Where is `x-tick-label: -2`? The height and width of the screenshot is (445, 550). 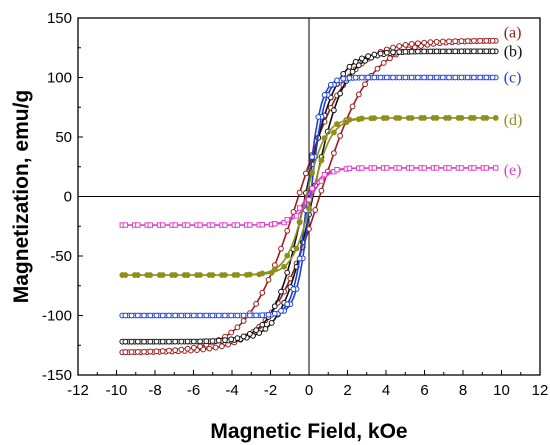
x-tick-label: -2 is located at coordinates (270, 390).